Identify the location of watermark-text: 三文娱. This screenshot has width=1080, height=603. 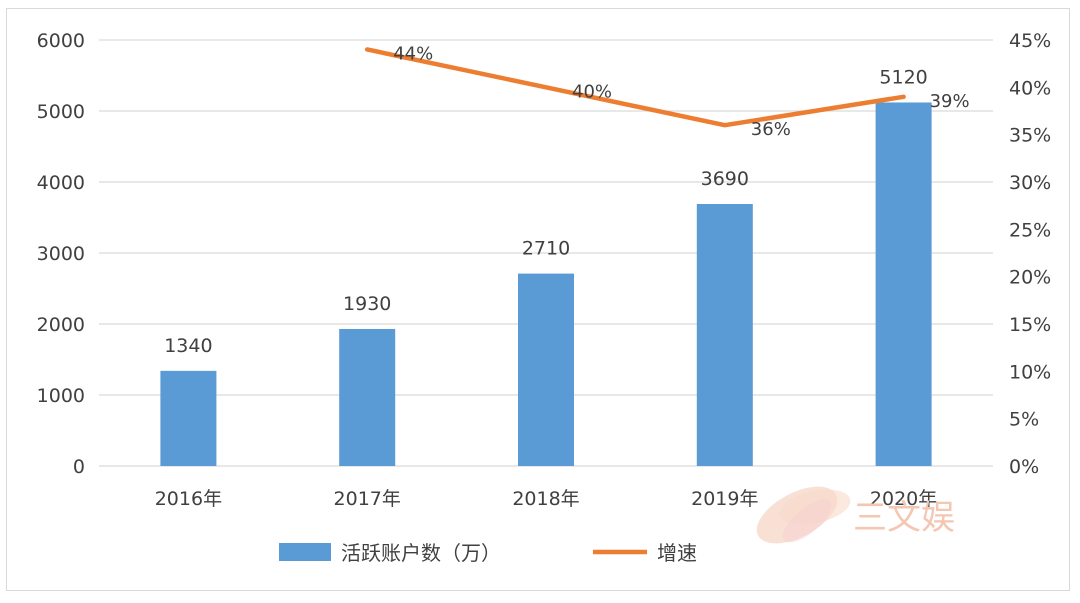
(904, 518).